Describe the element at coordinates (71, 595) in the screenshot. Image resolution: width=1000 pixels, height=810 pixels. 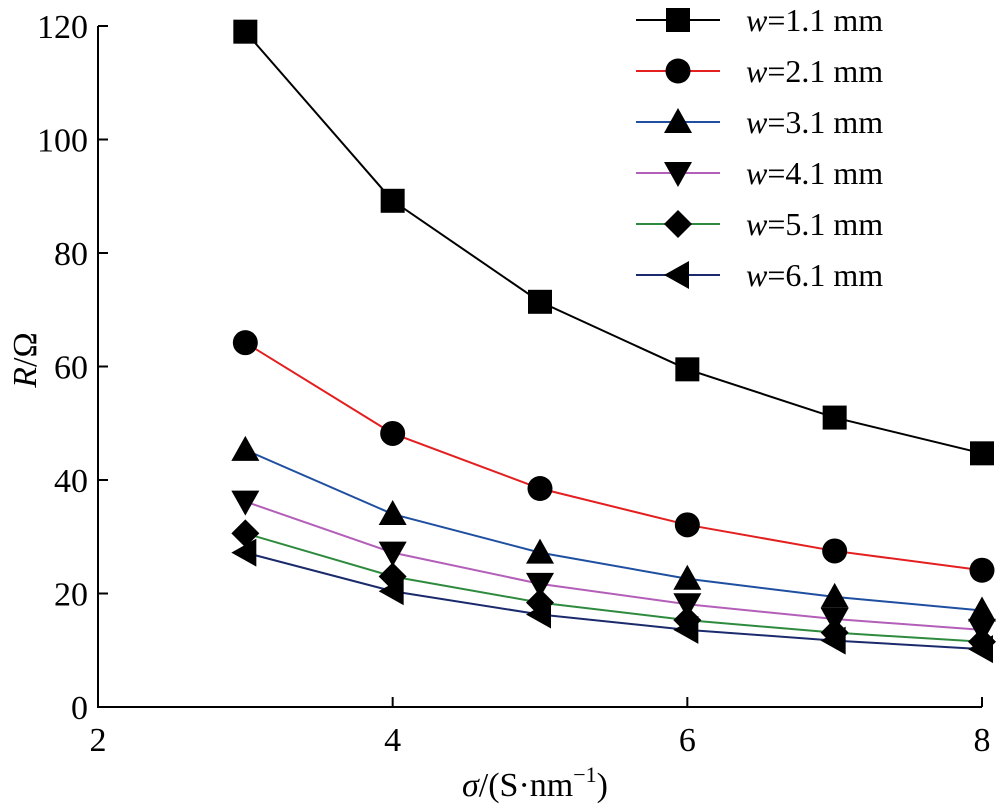
I see `y-tick-label: 20` at that location.